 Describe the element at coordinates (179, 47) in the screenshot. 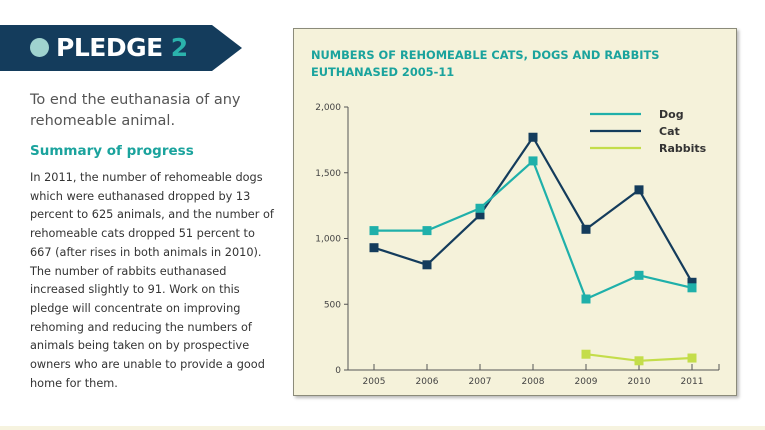

I see `pledge-number: 2` at that location.